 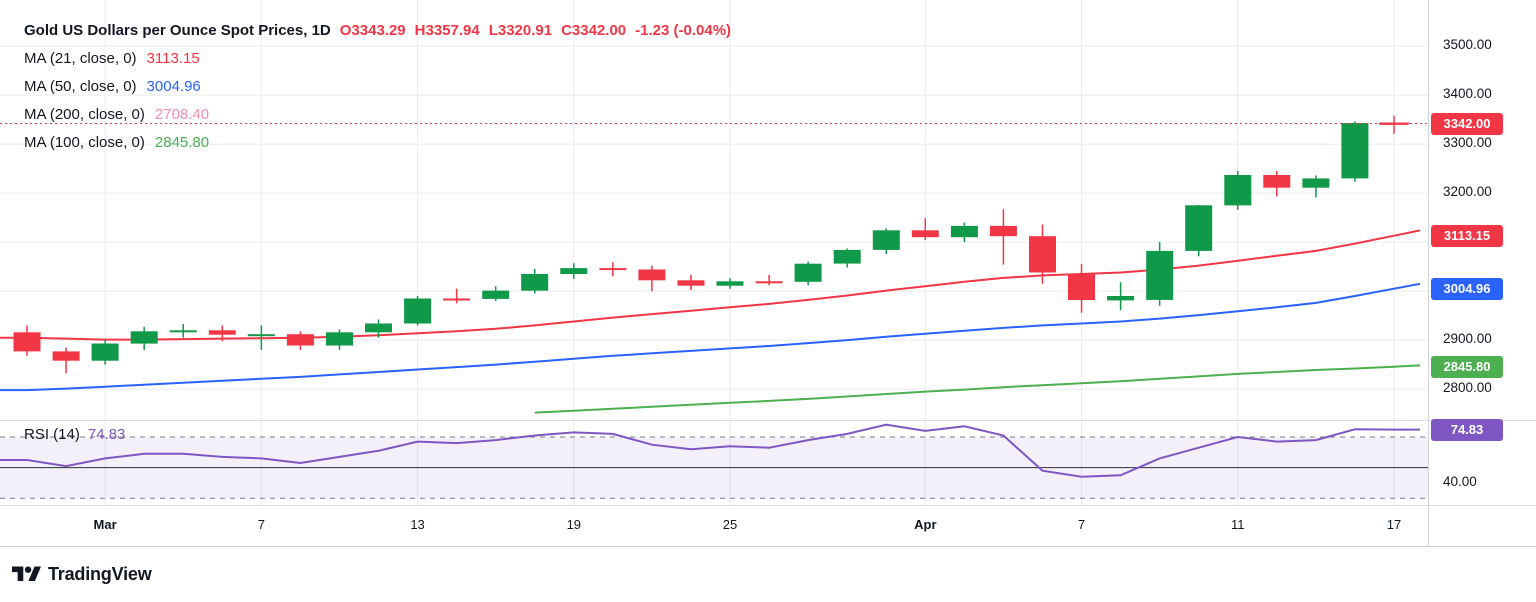 I want to click on indicator-label: MA (100, close, 0), so click(x=84, y=142).